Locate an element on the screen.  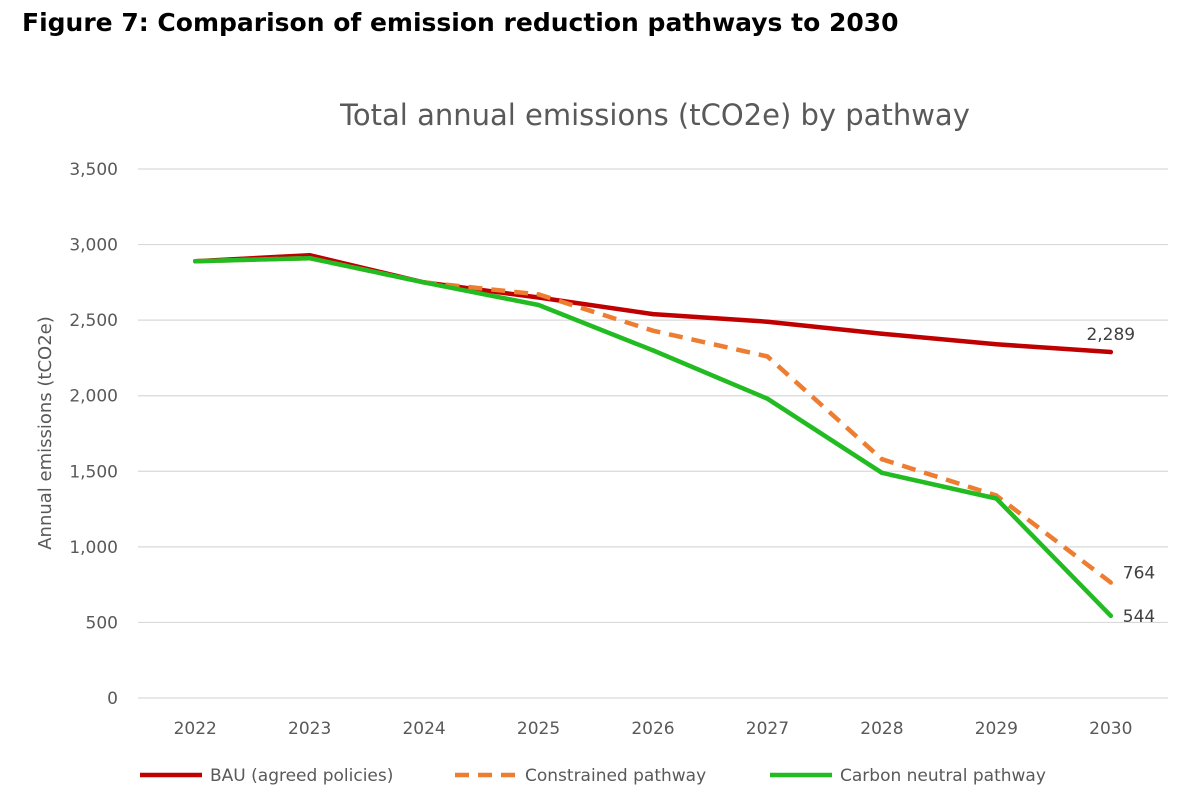
x-axis-ticks: 2022 2023 2024 2025 2026 2027 2028 2029 2030 is located at coordinates (653, 729).